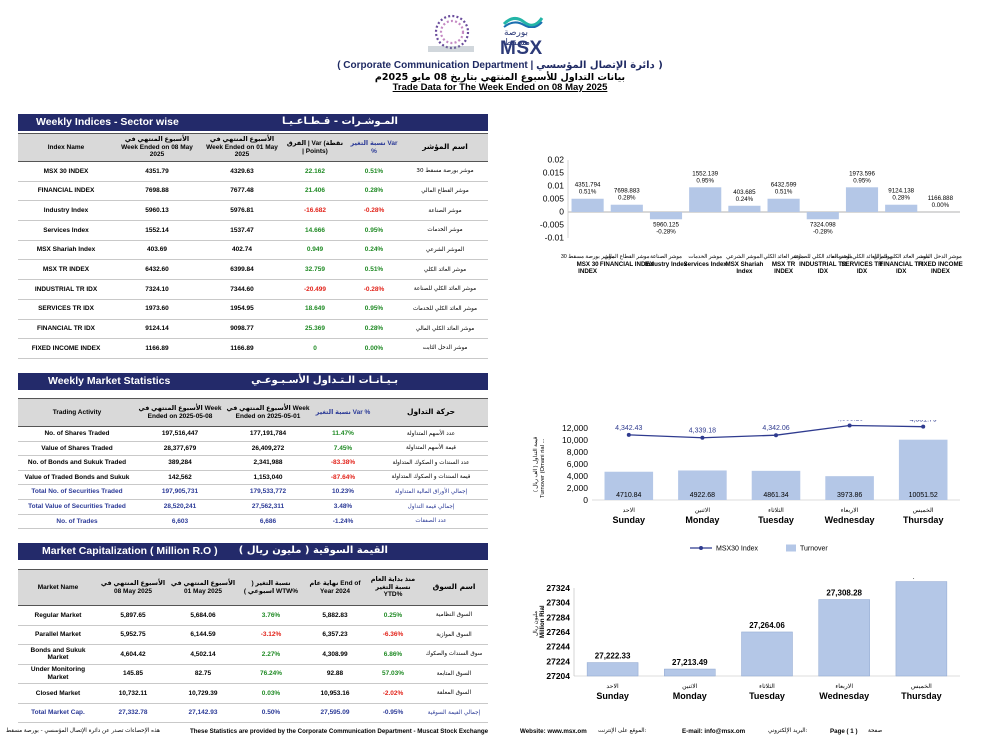 This screenshot has width=1000, height=747. Describe the element at coordinates (133, 654) in the screenshot. I see `cell-cur: 4,604.42` at that location.